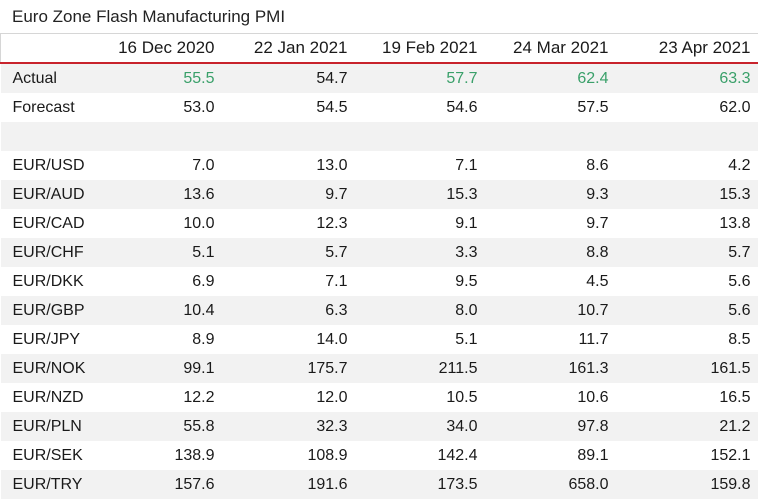 This screenshot has height=503, width=758. Describe the element at coordinates (161, 426) in the screenshot. I see `pair-value: 55.8` at that location.